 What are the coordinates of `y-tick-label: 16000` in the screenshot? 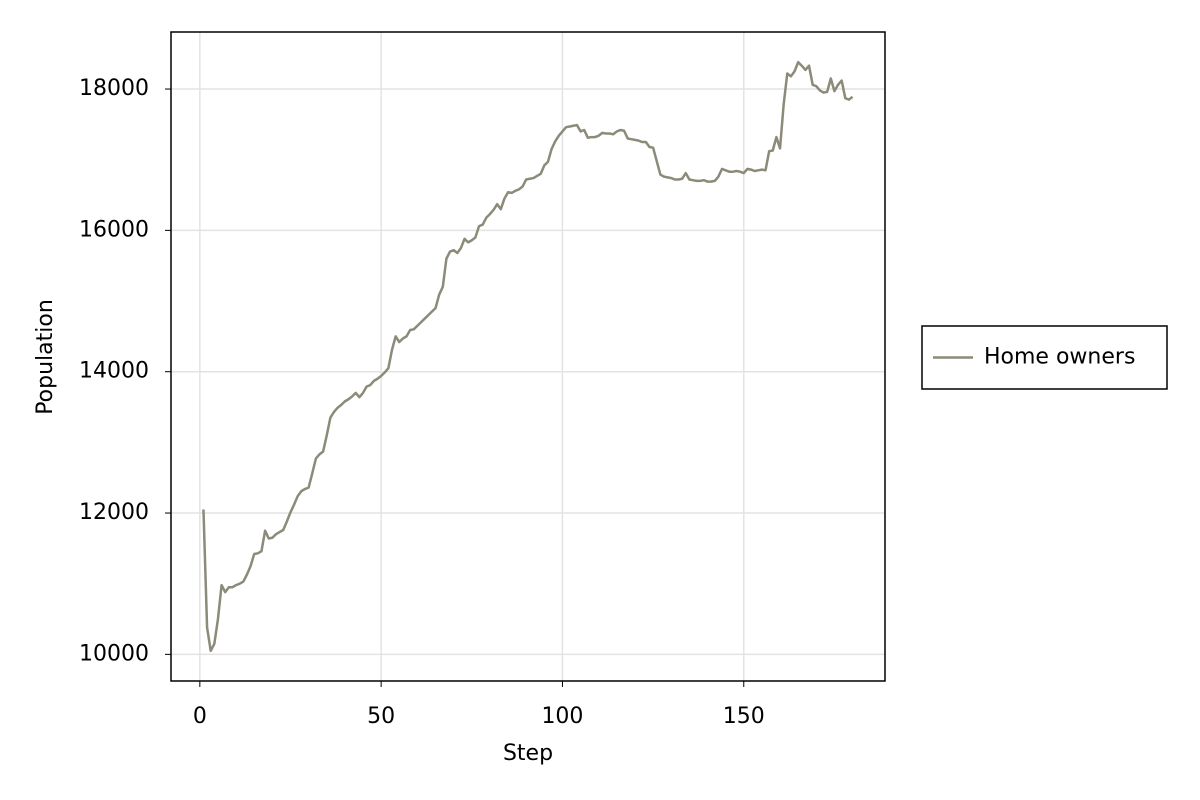 It's located at (114, 229).